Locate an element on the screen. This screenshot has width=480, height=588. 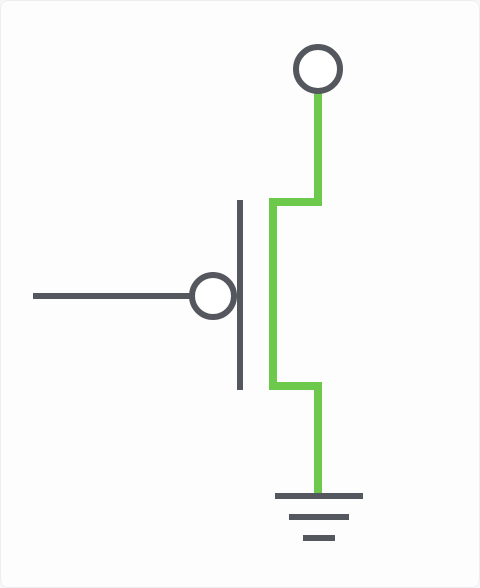
supply-terminal-icon is located at coordinates (318, 69).